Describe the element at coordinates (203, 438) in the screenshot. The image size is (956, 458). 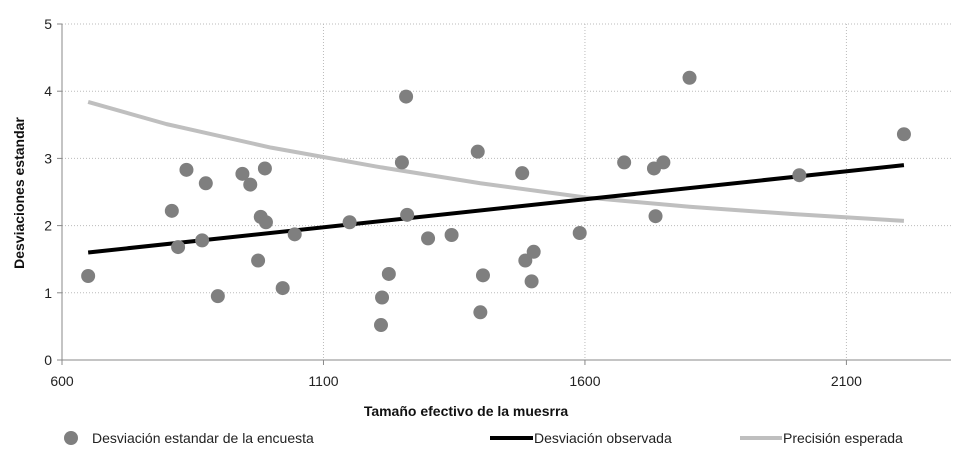
I see `legend-label-scatter: Desviación estandar de la encuesta` at that location.